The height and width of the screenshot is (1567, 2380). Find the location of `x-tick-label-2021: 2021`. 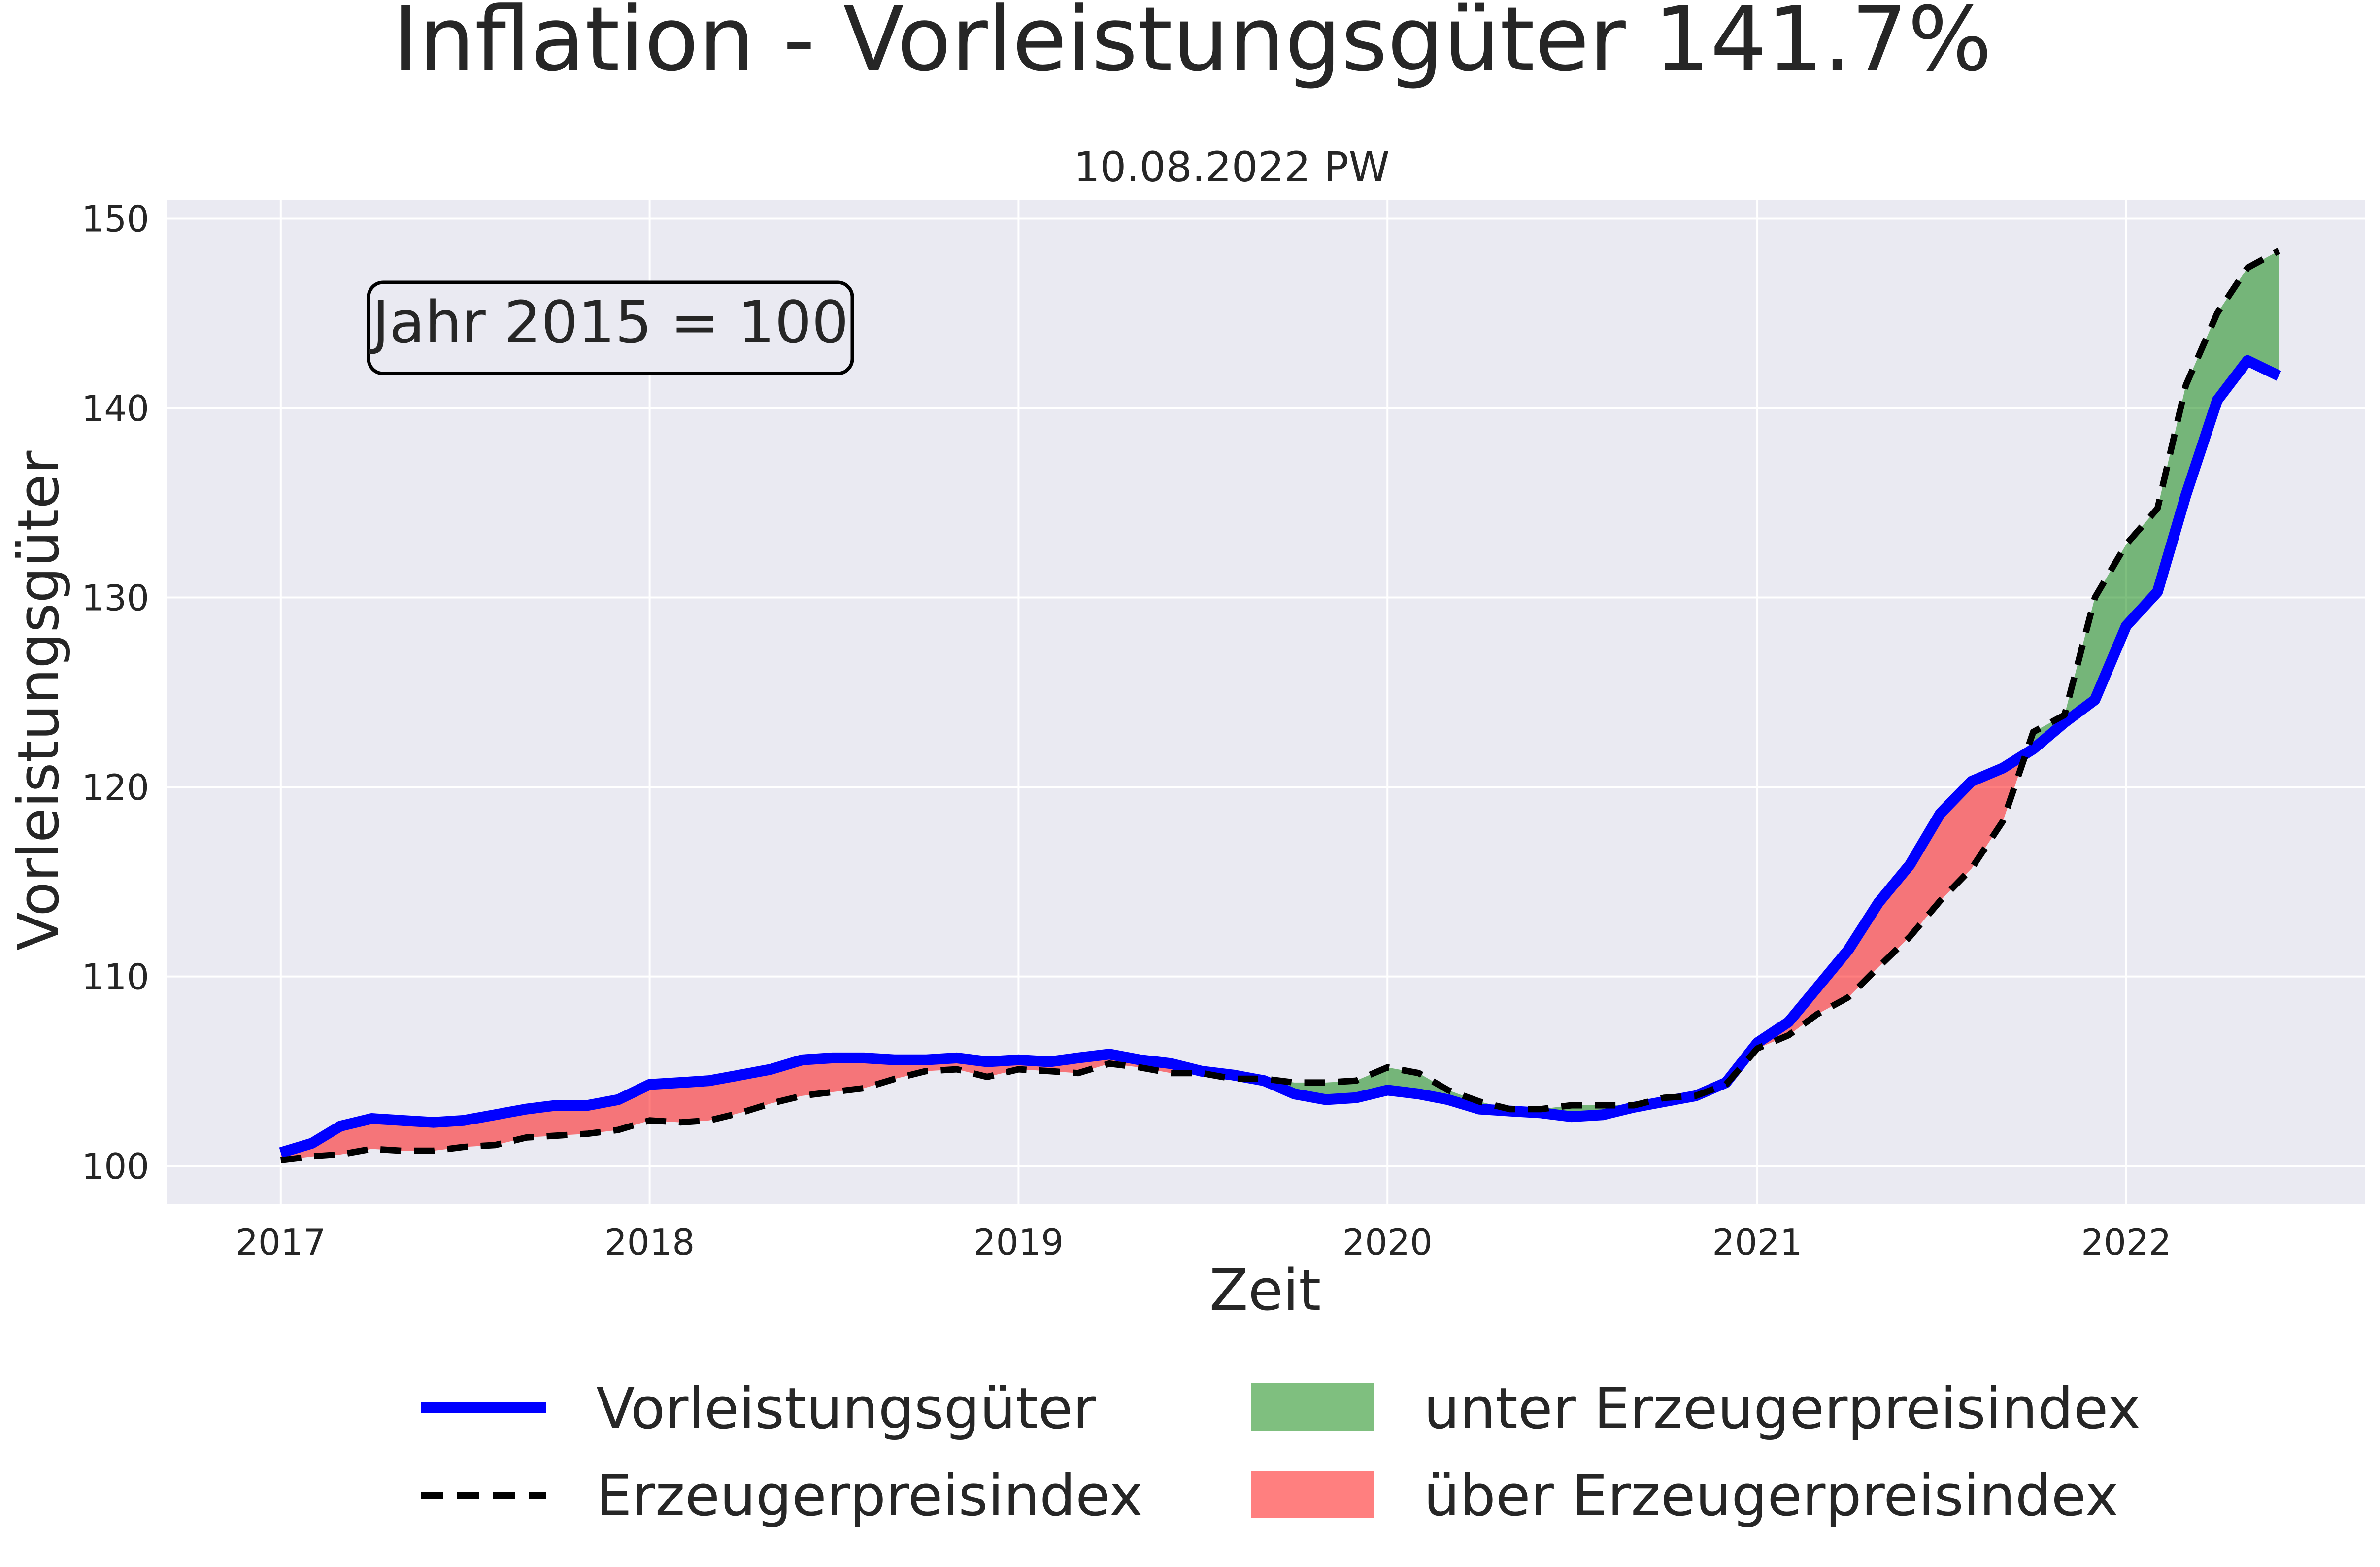

x-tick-label-2021: 2021 is located at coordinates (1757, 1242).